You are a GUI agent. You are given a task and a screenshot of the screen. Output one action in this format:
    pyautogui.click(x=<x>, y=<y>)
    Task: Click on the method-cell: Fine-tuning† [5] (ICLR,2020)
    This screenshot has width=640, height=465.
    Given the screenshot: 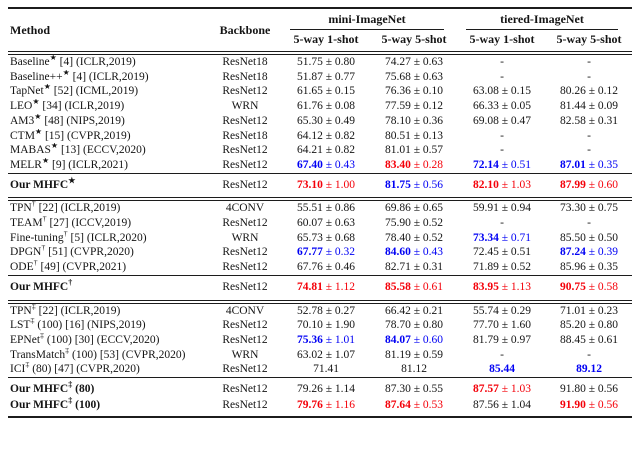 What is the action you would take?
    pyautogui.click(x=108, y=238)
    